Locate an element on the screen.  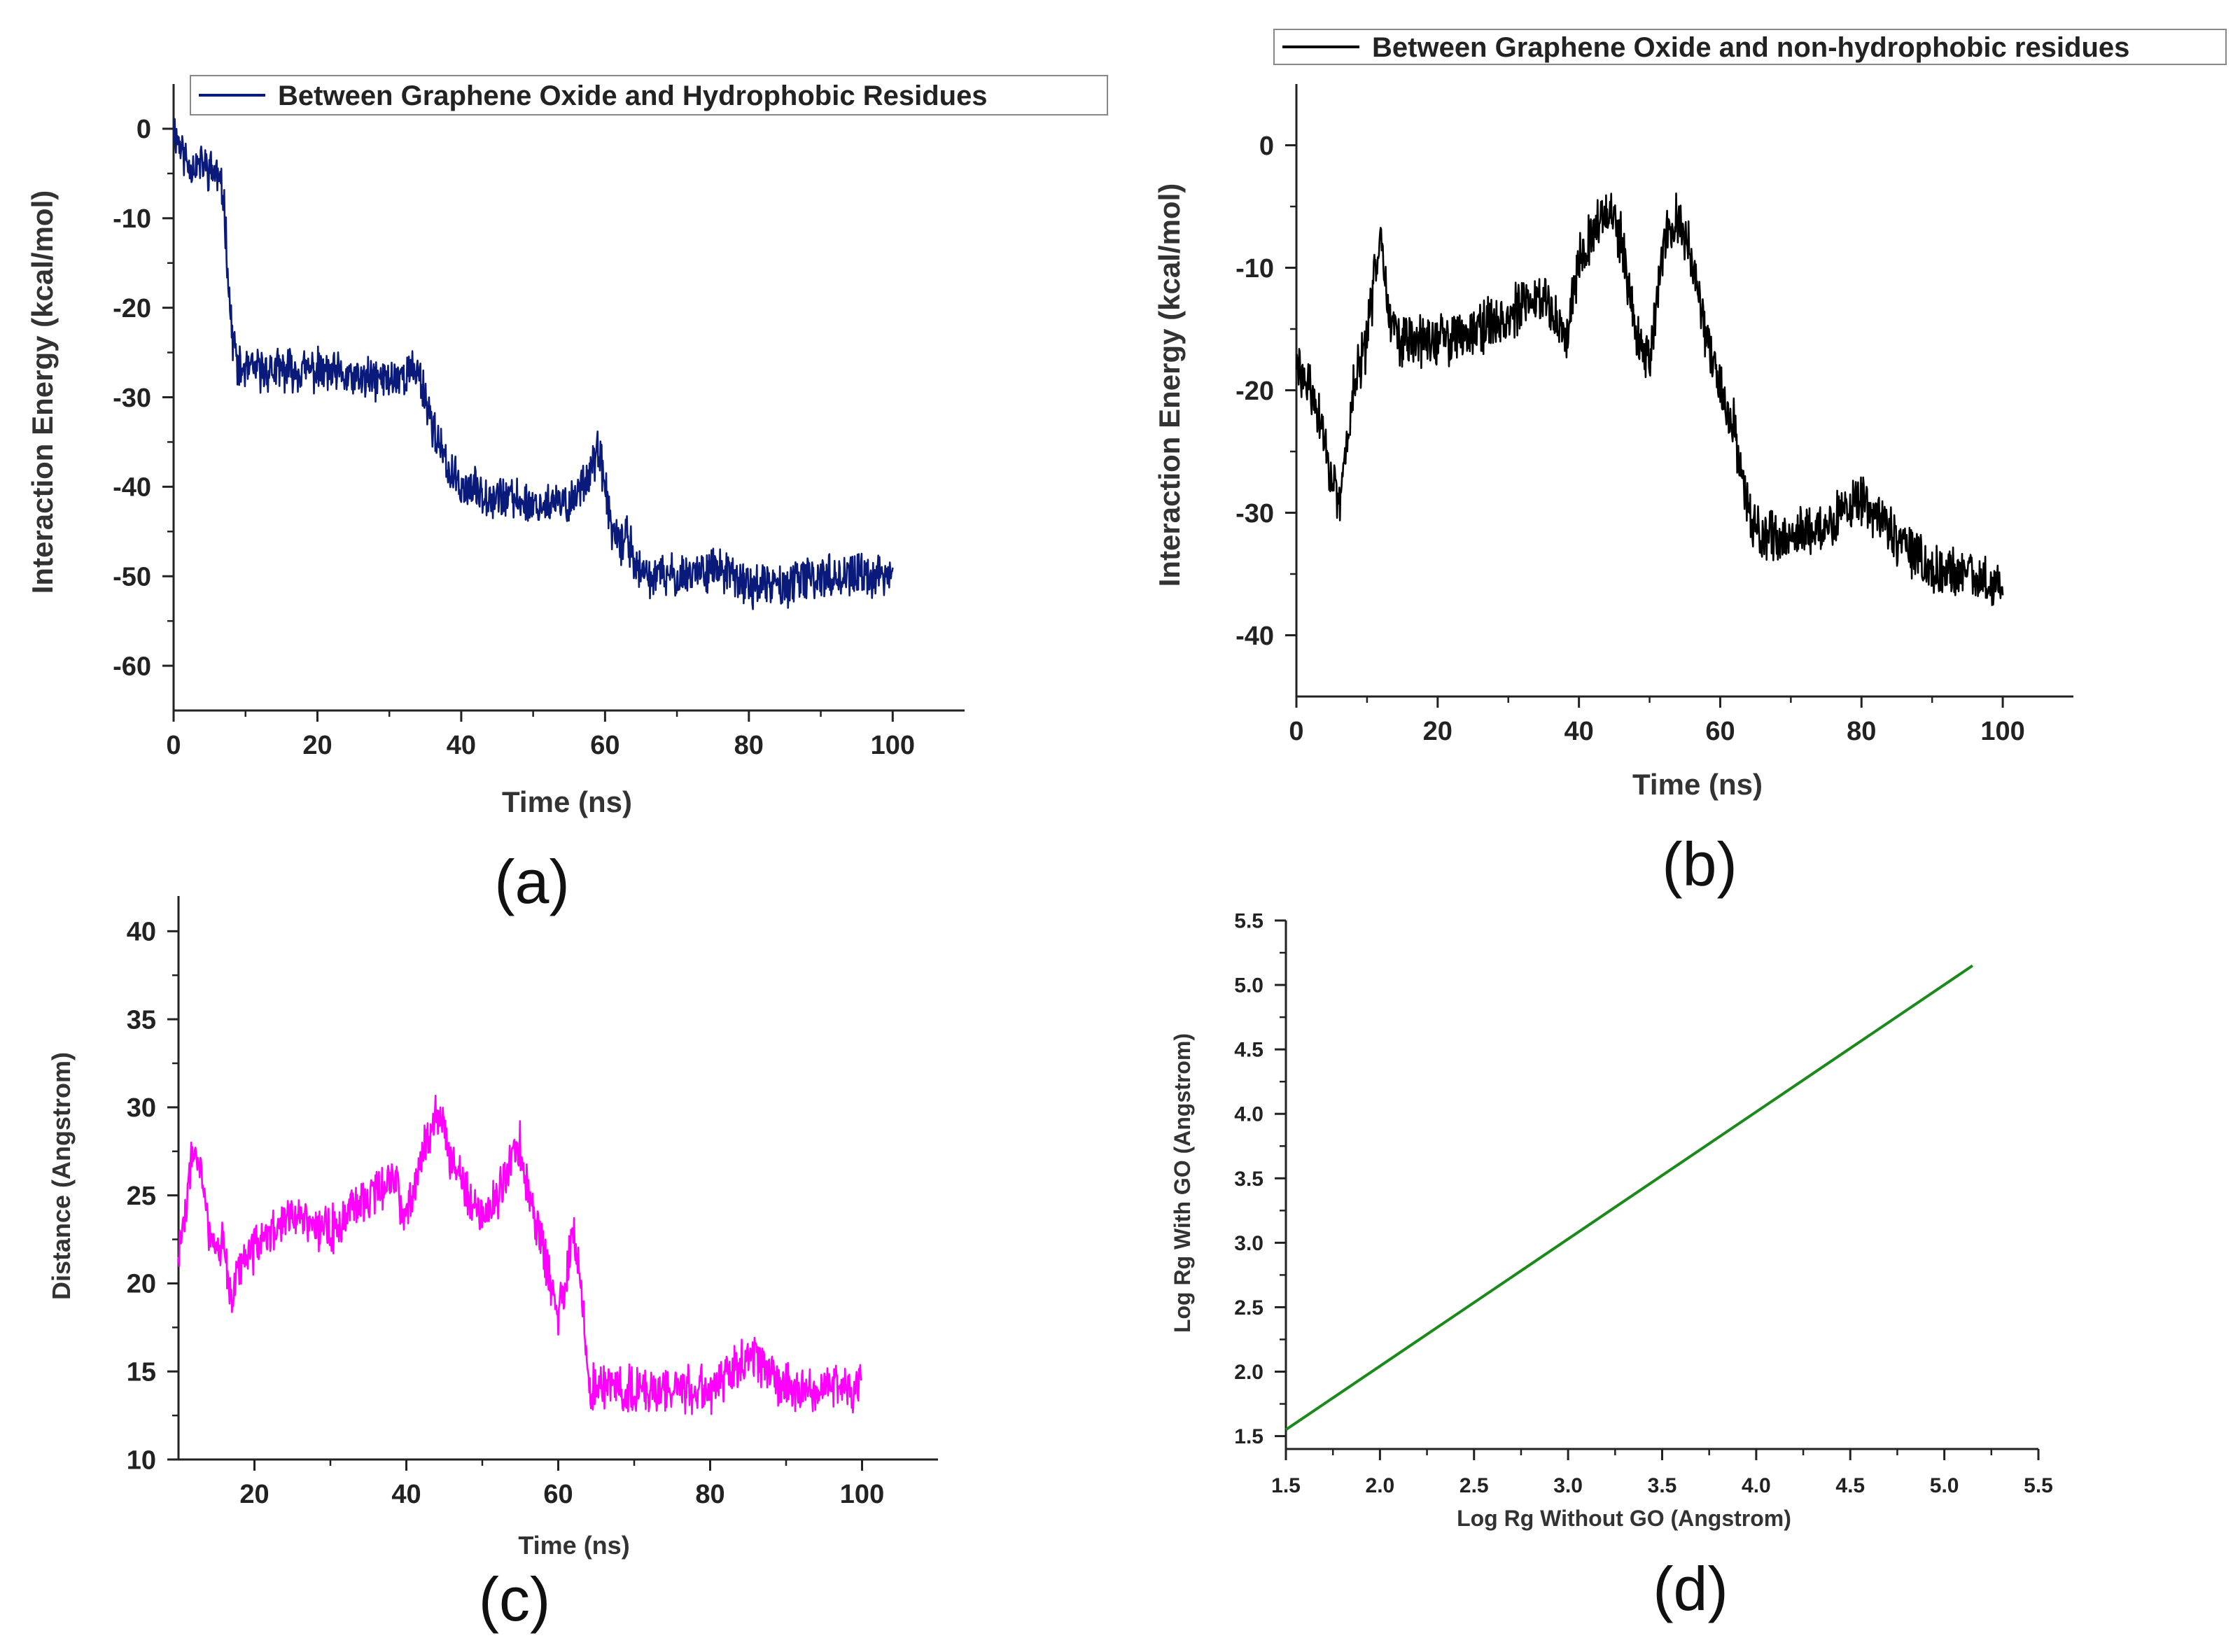
y-tick-label: 4.5 is located at coordinates (1249, 1050).